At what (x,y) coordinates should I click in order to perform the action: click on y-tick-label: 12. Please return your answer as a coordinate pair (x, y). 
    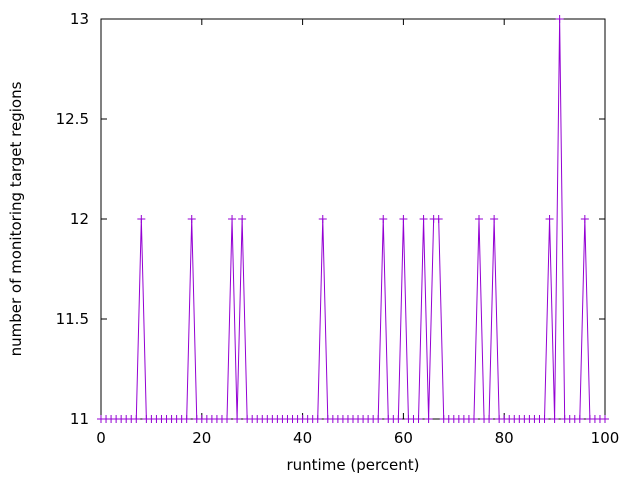
    Looking at the image, I should click on (79, 219).